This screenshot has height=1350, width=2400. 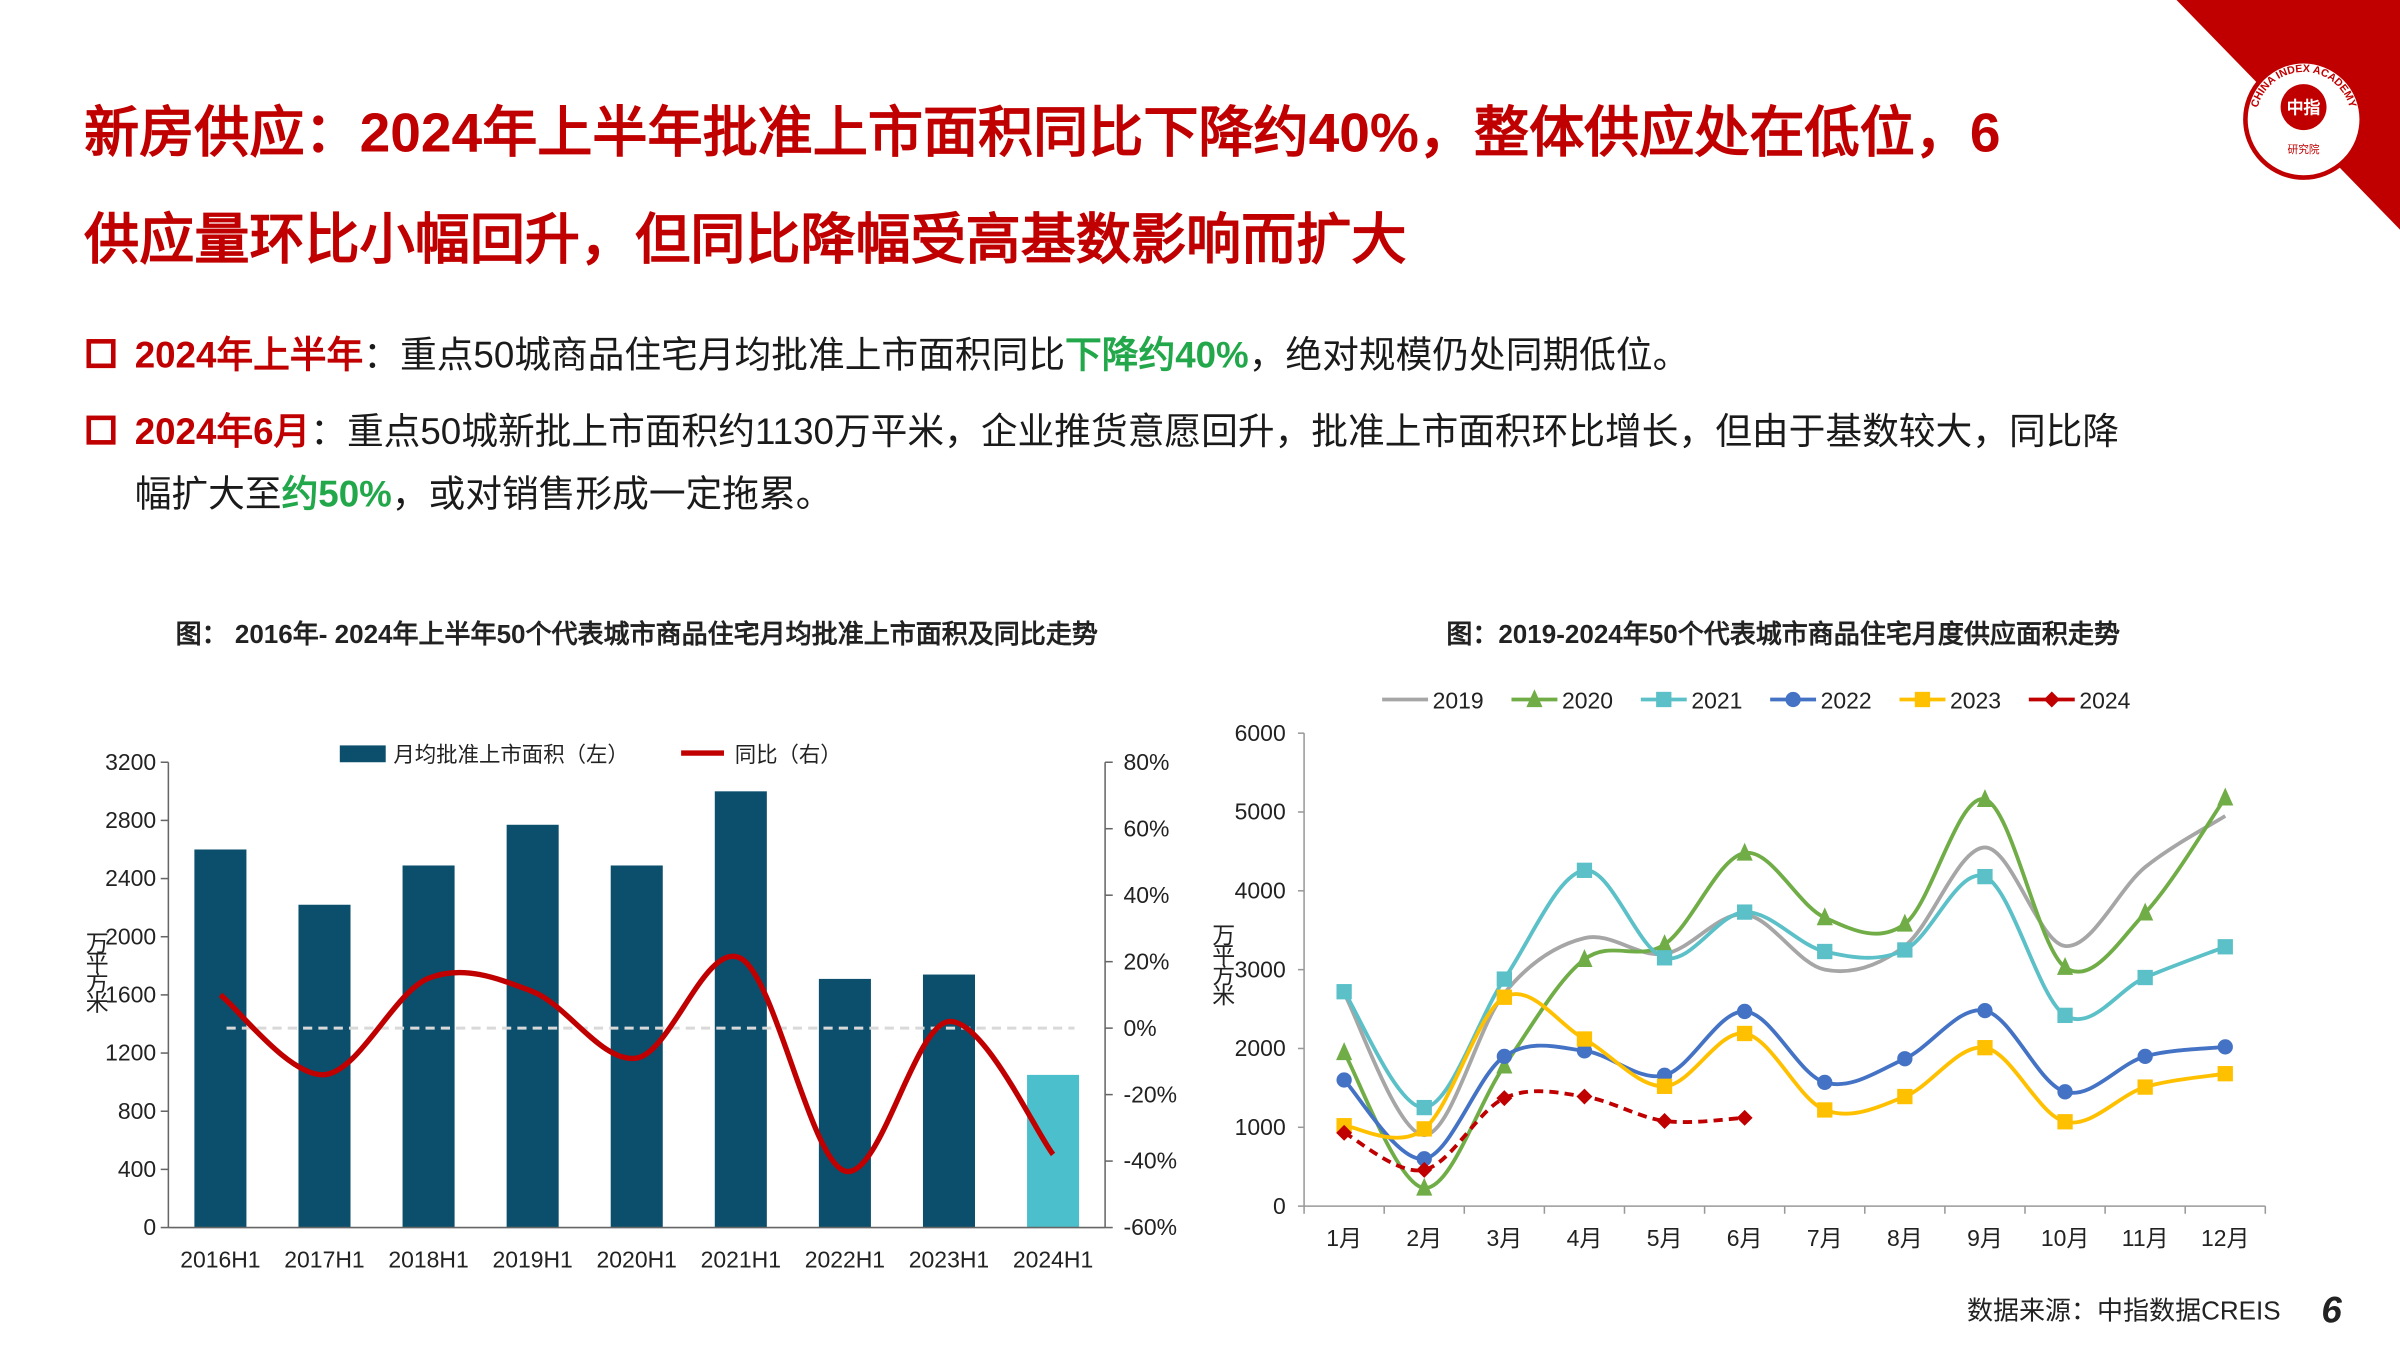 What do you see at coordinates (324, 1259) in the screenshot?
I see `x-tick-label: 2017H1` at bounding box center [324, 1259].